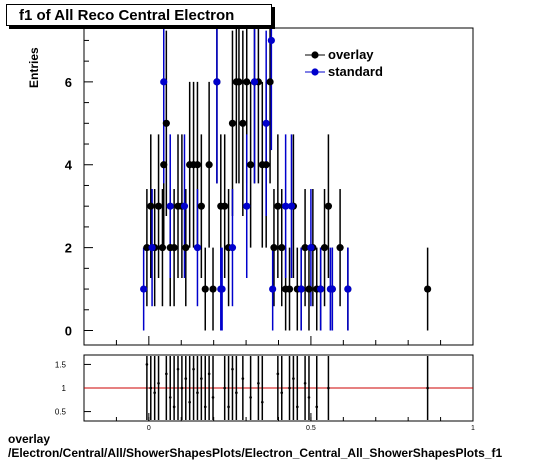 The height and width of the screenshot is (462, 546). What do you see at coordinates (69, 165) in the screenshot?
I see `y-tick-label: 4` at bounding box center [69, 165].